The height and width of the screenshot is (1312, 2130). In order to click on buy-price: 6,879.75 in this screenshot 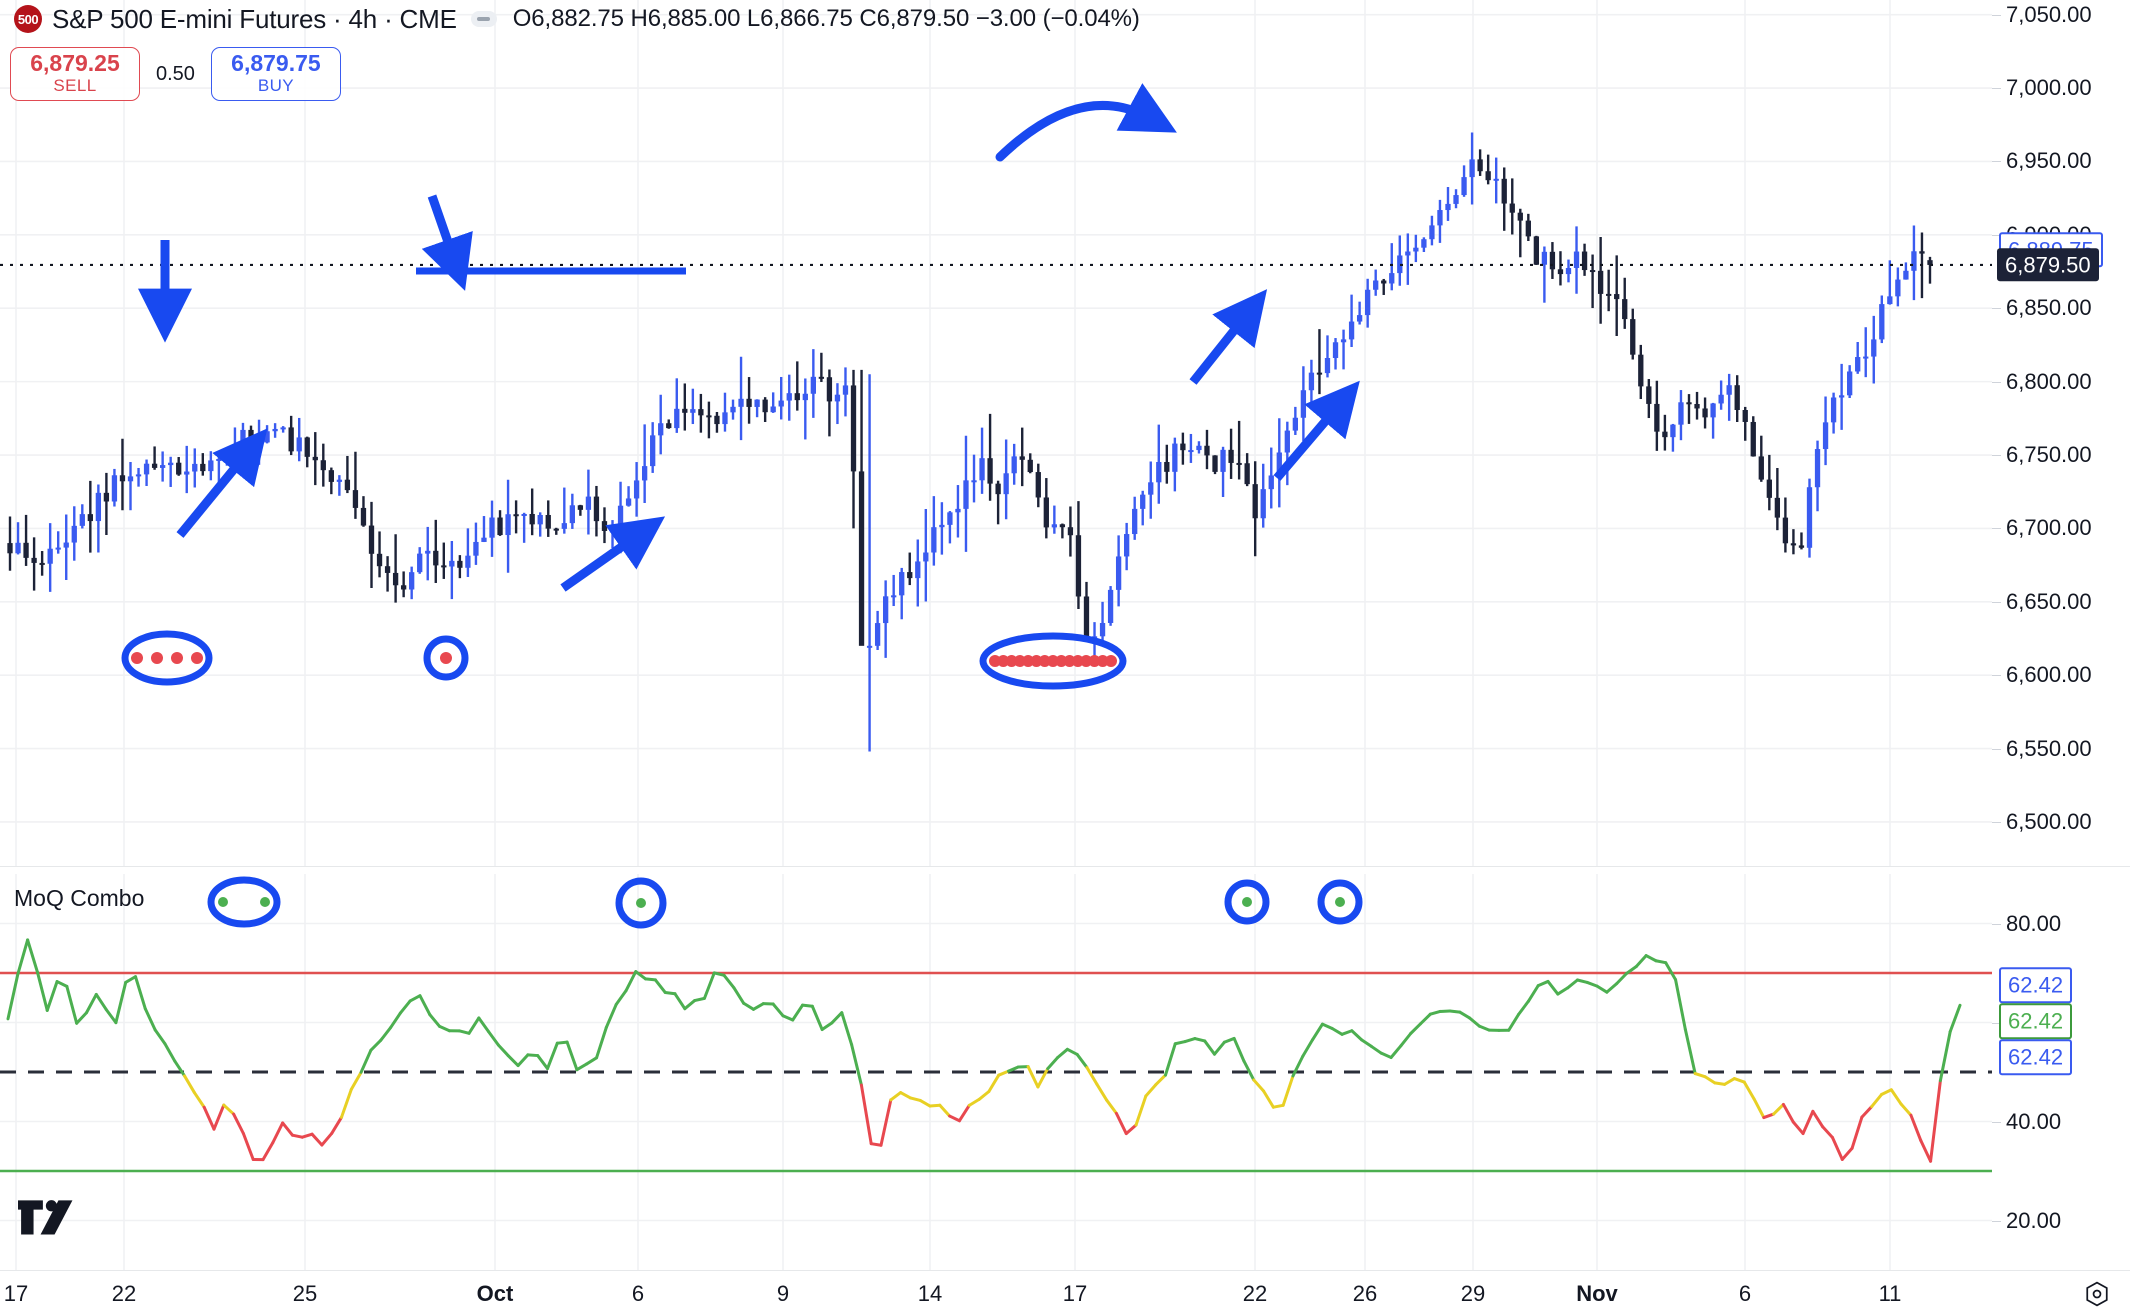, I will do `click(276, 63)`.